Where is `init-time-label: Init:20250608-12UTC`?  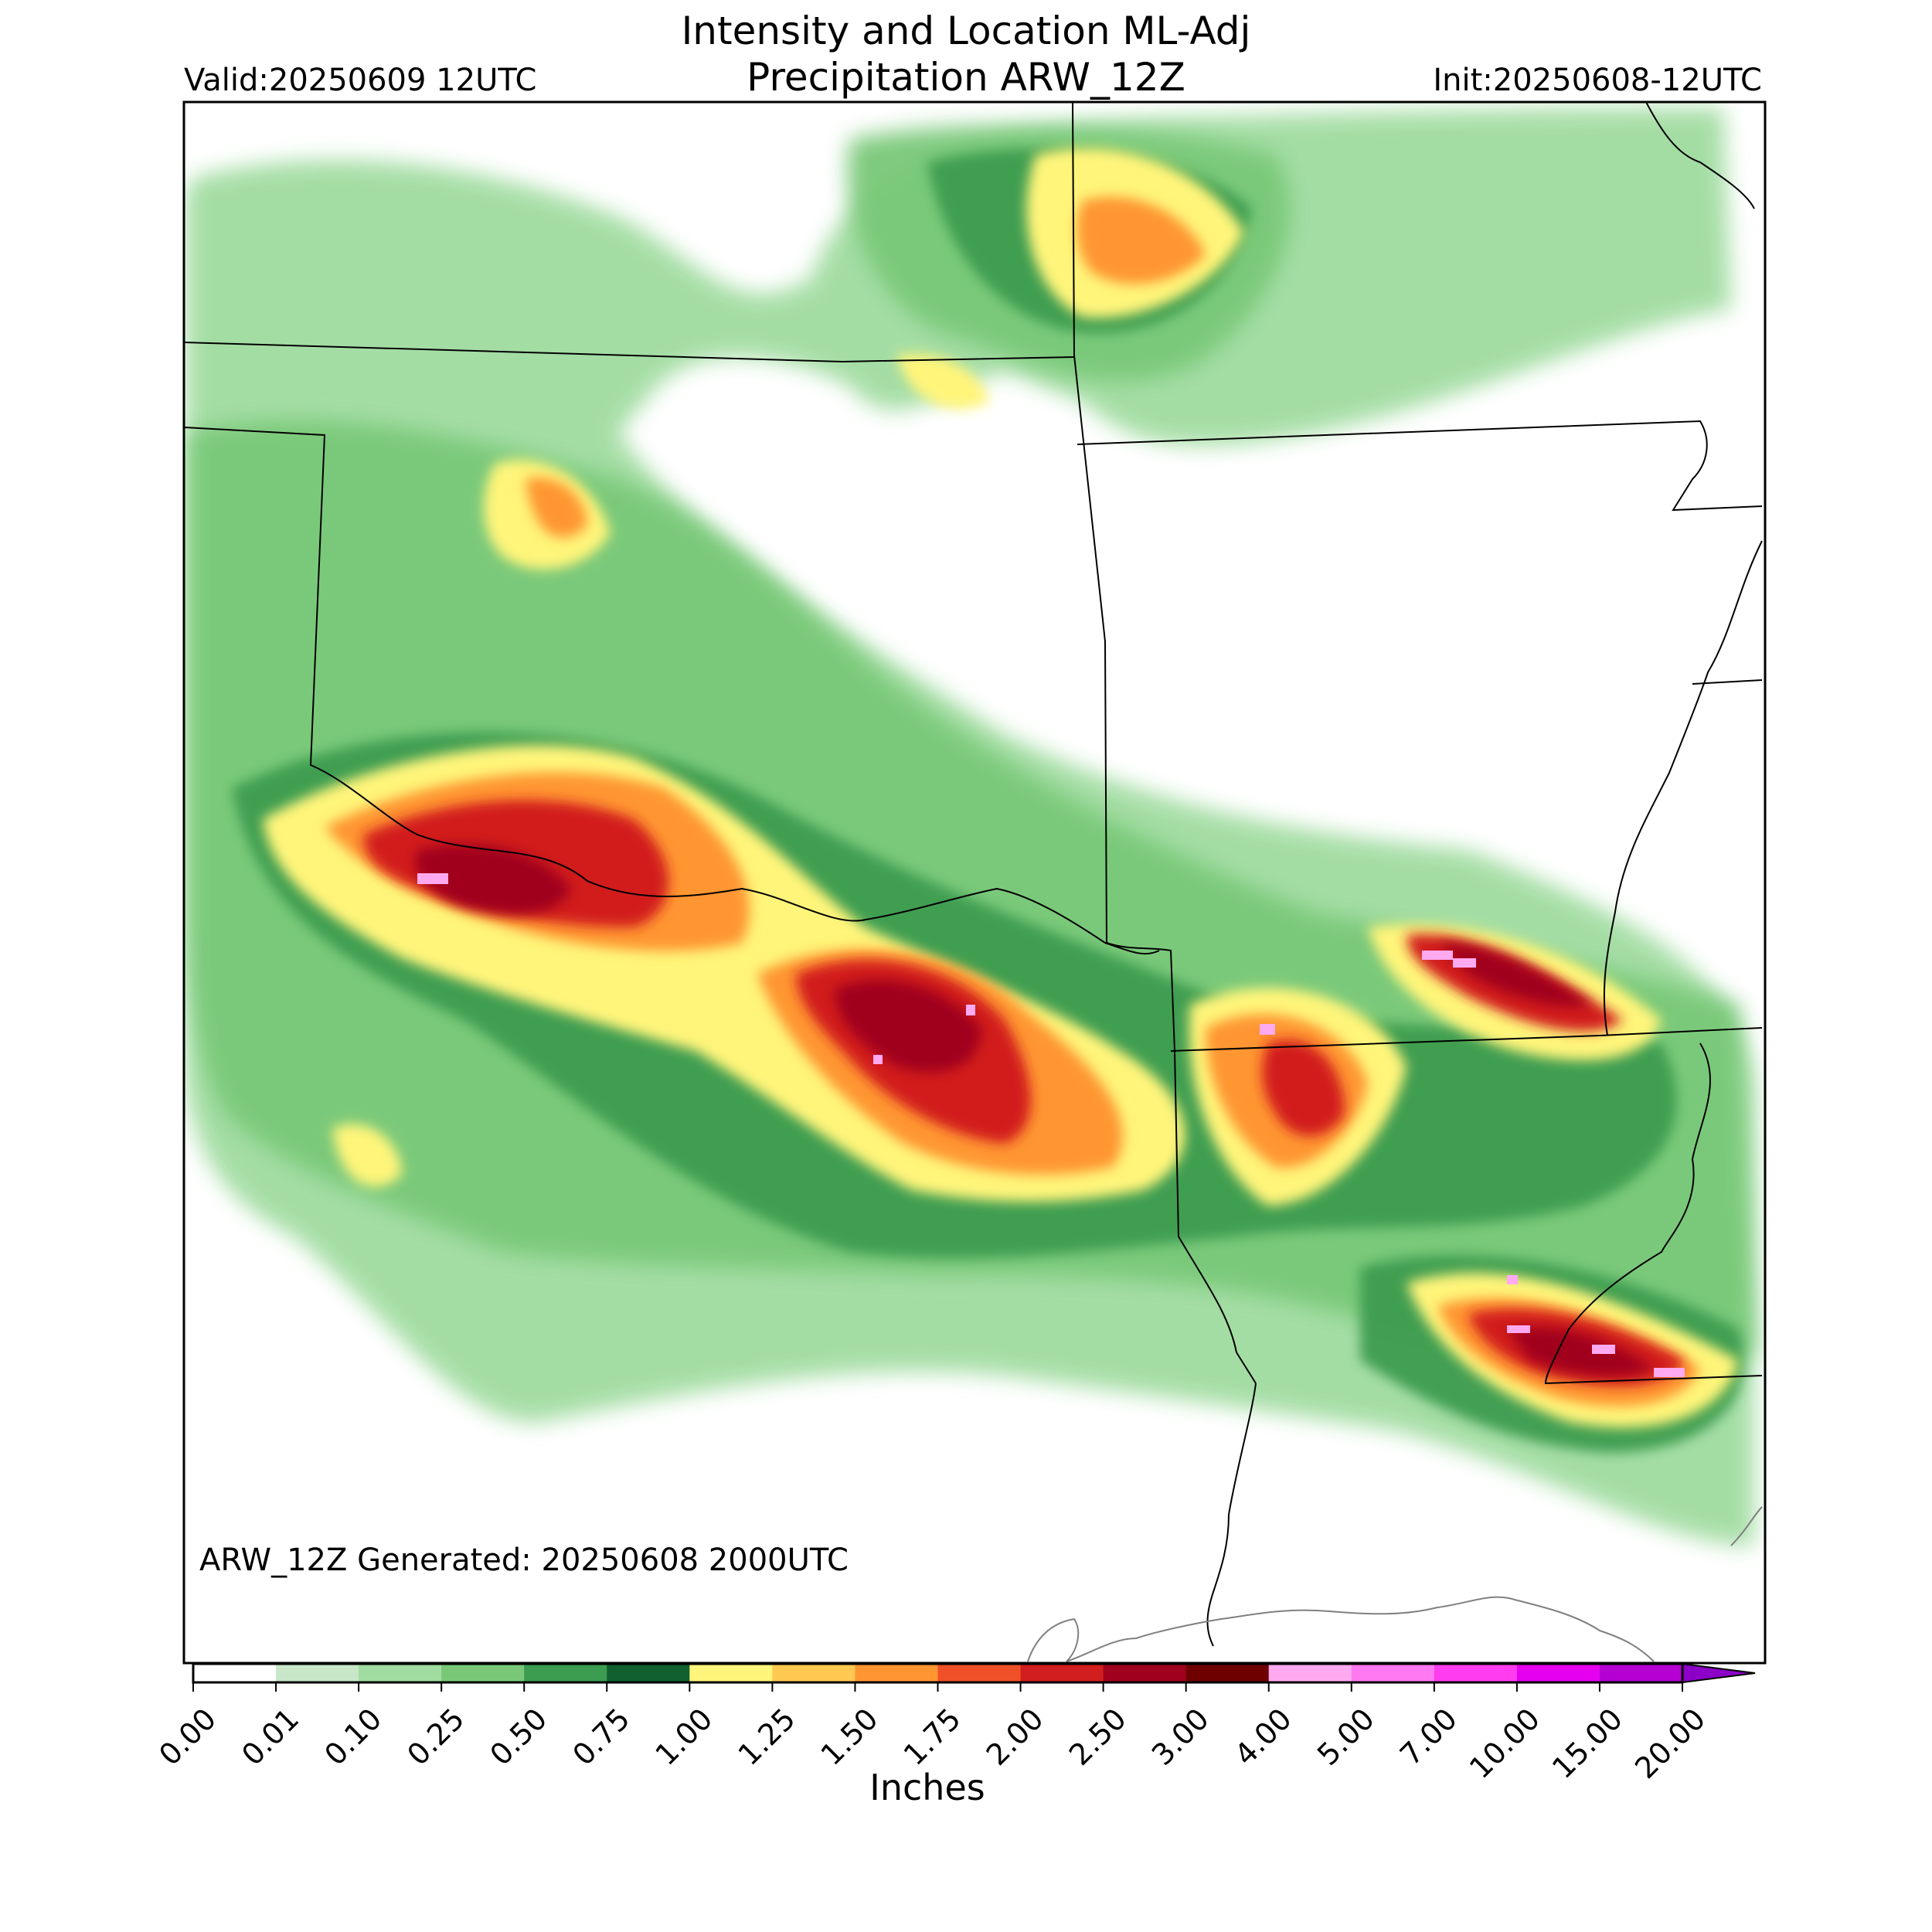
init-time-label: Init:20250608-12UTC is located at coordinates (1598, 81).